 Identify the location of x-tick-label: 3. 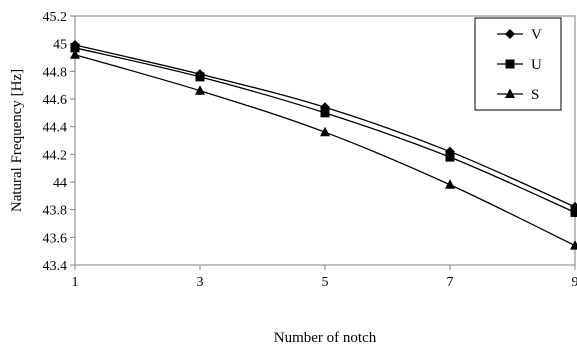
(200, 282).